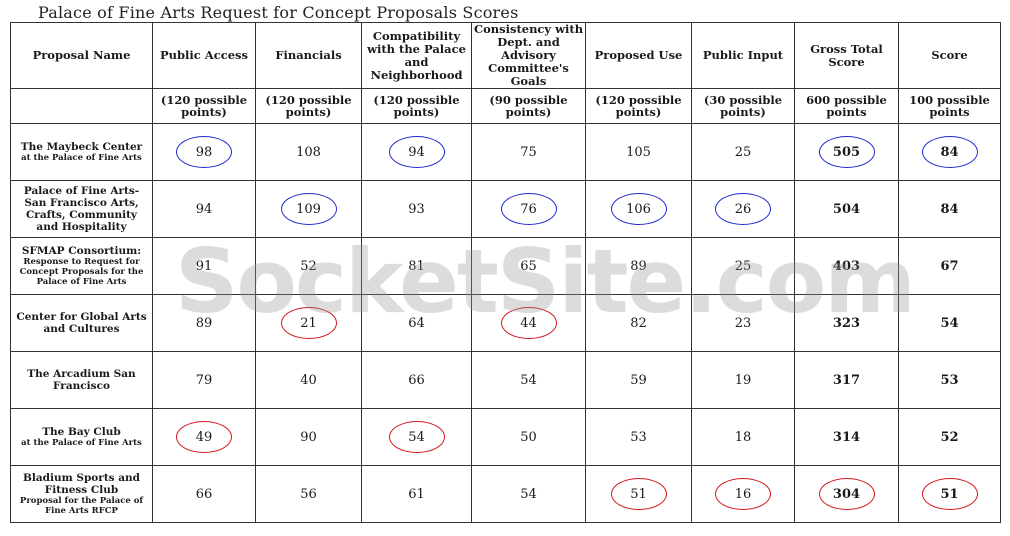 The image size is (1010, 536). I want to click on score-value: 40, so click(308, 380).